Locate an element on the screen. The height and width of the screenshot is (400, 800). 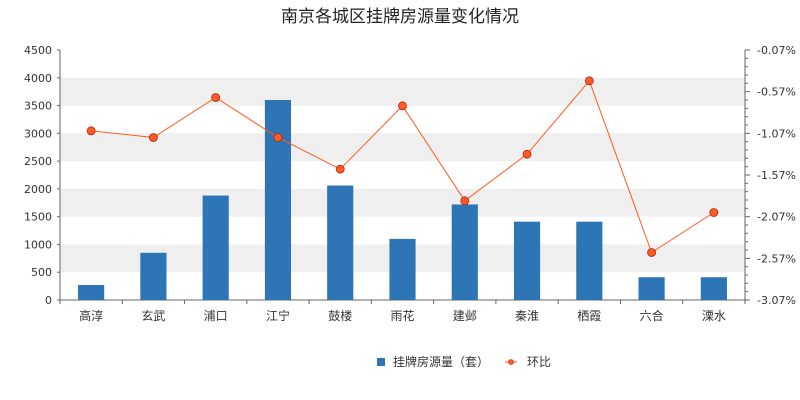
y-right-tick-label: -1.07% is located at coordinates (776, 133).